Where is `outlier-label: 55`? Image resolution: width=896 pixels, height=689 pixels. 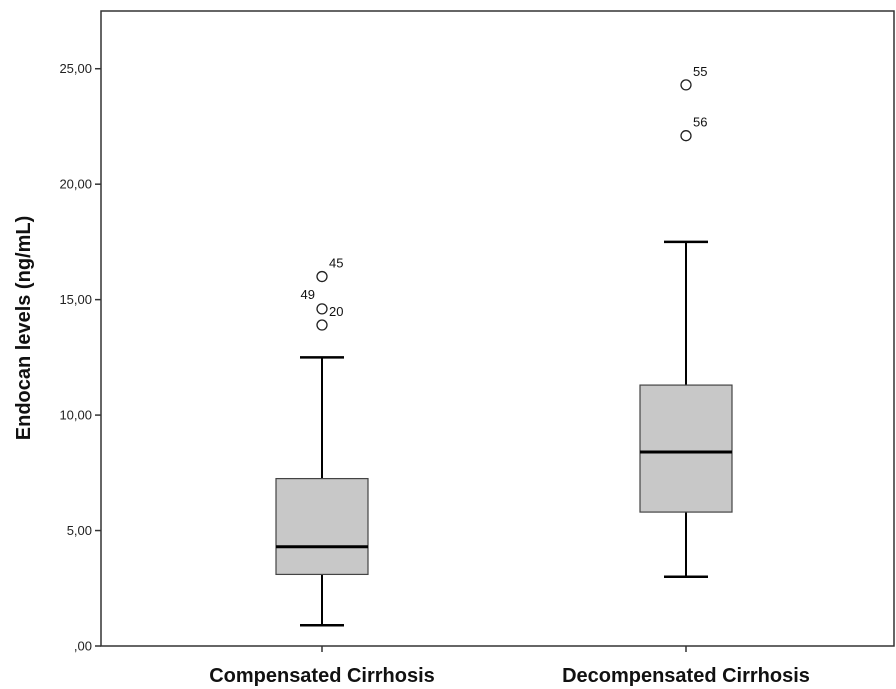
outlier-label: 55 is located at coordinates (700, 71).